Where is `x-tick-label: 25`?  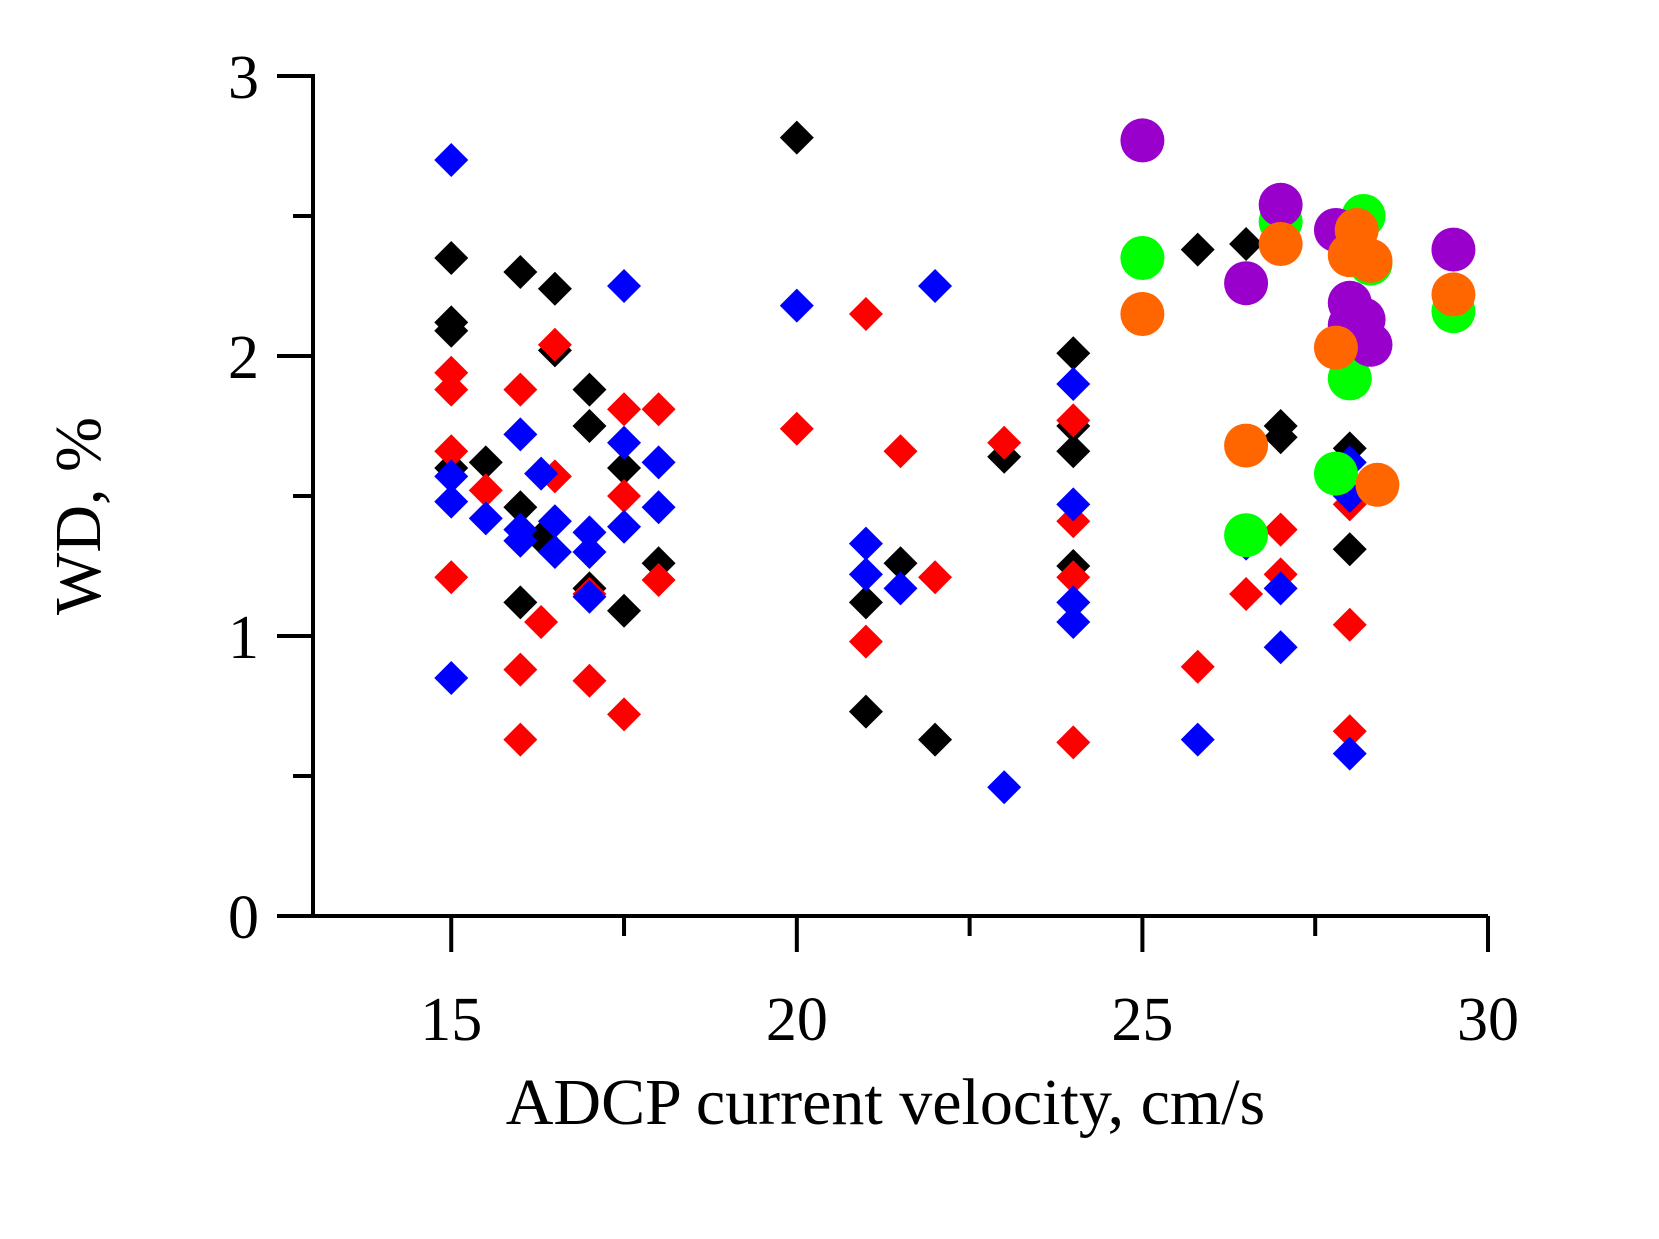
x-tick-label: 25 is located at coordinates (1142, 1020).